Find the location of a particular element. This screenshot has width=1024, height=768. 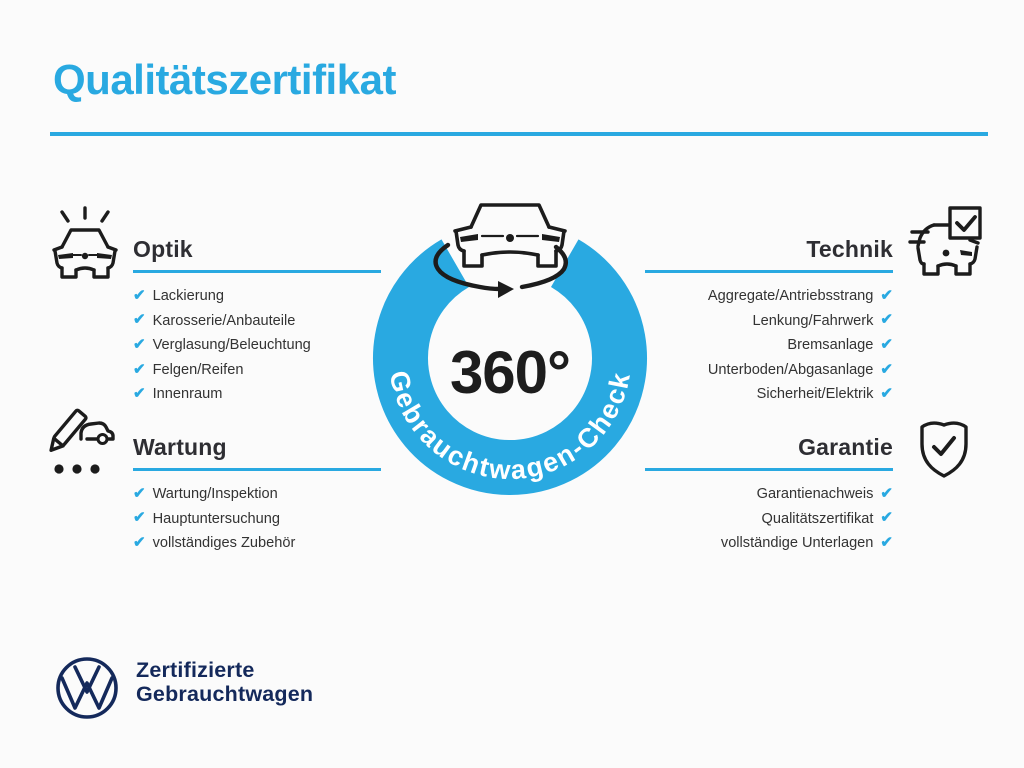

car-front-rotate-icon is located at coordinates (500, 247).